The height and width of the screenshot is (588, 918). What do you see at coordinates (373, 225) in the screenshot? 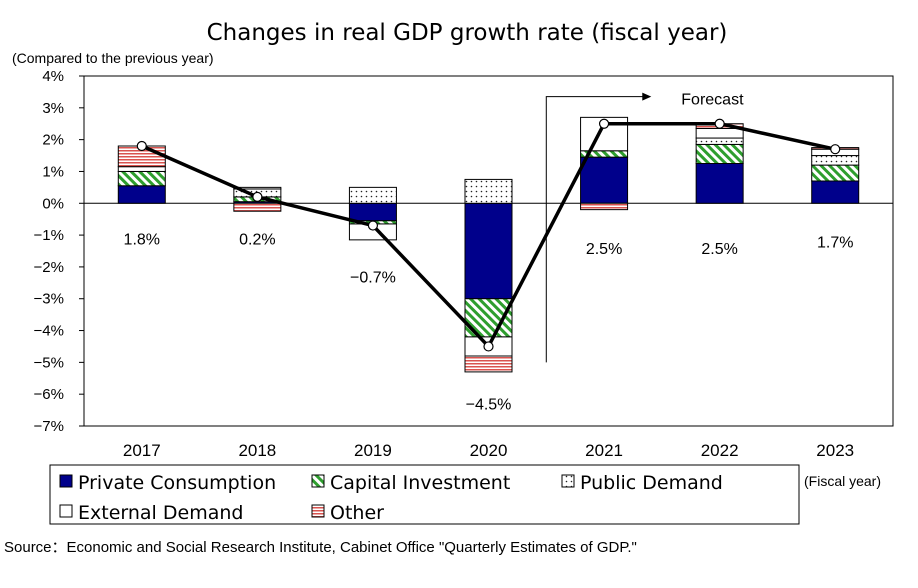
I see `gdp-point-2019` at bounding box center [373, 225].